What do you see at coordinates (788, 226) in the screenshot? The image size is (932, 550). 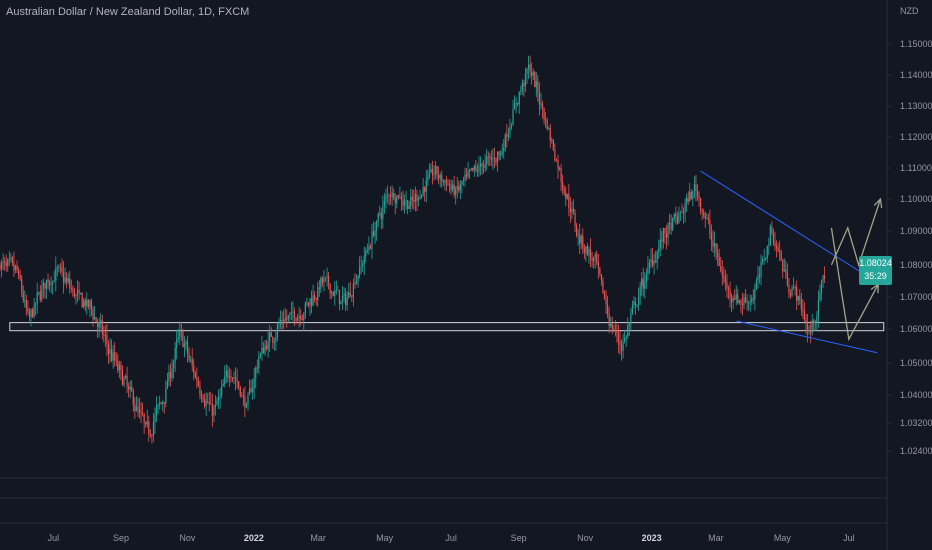 I see `upper-trendline` at bounding box center [788, 226].